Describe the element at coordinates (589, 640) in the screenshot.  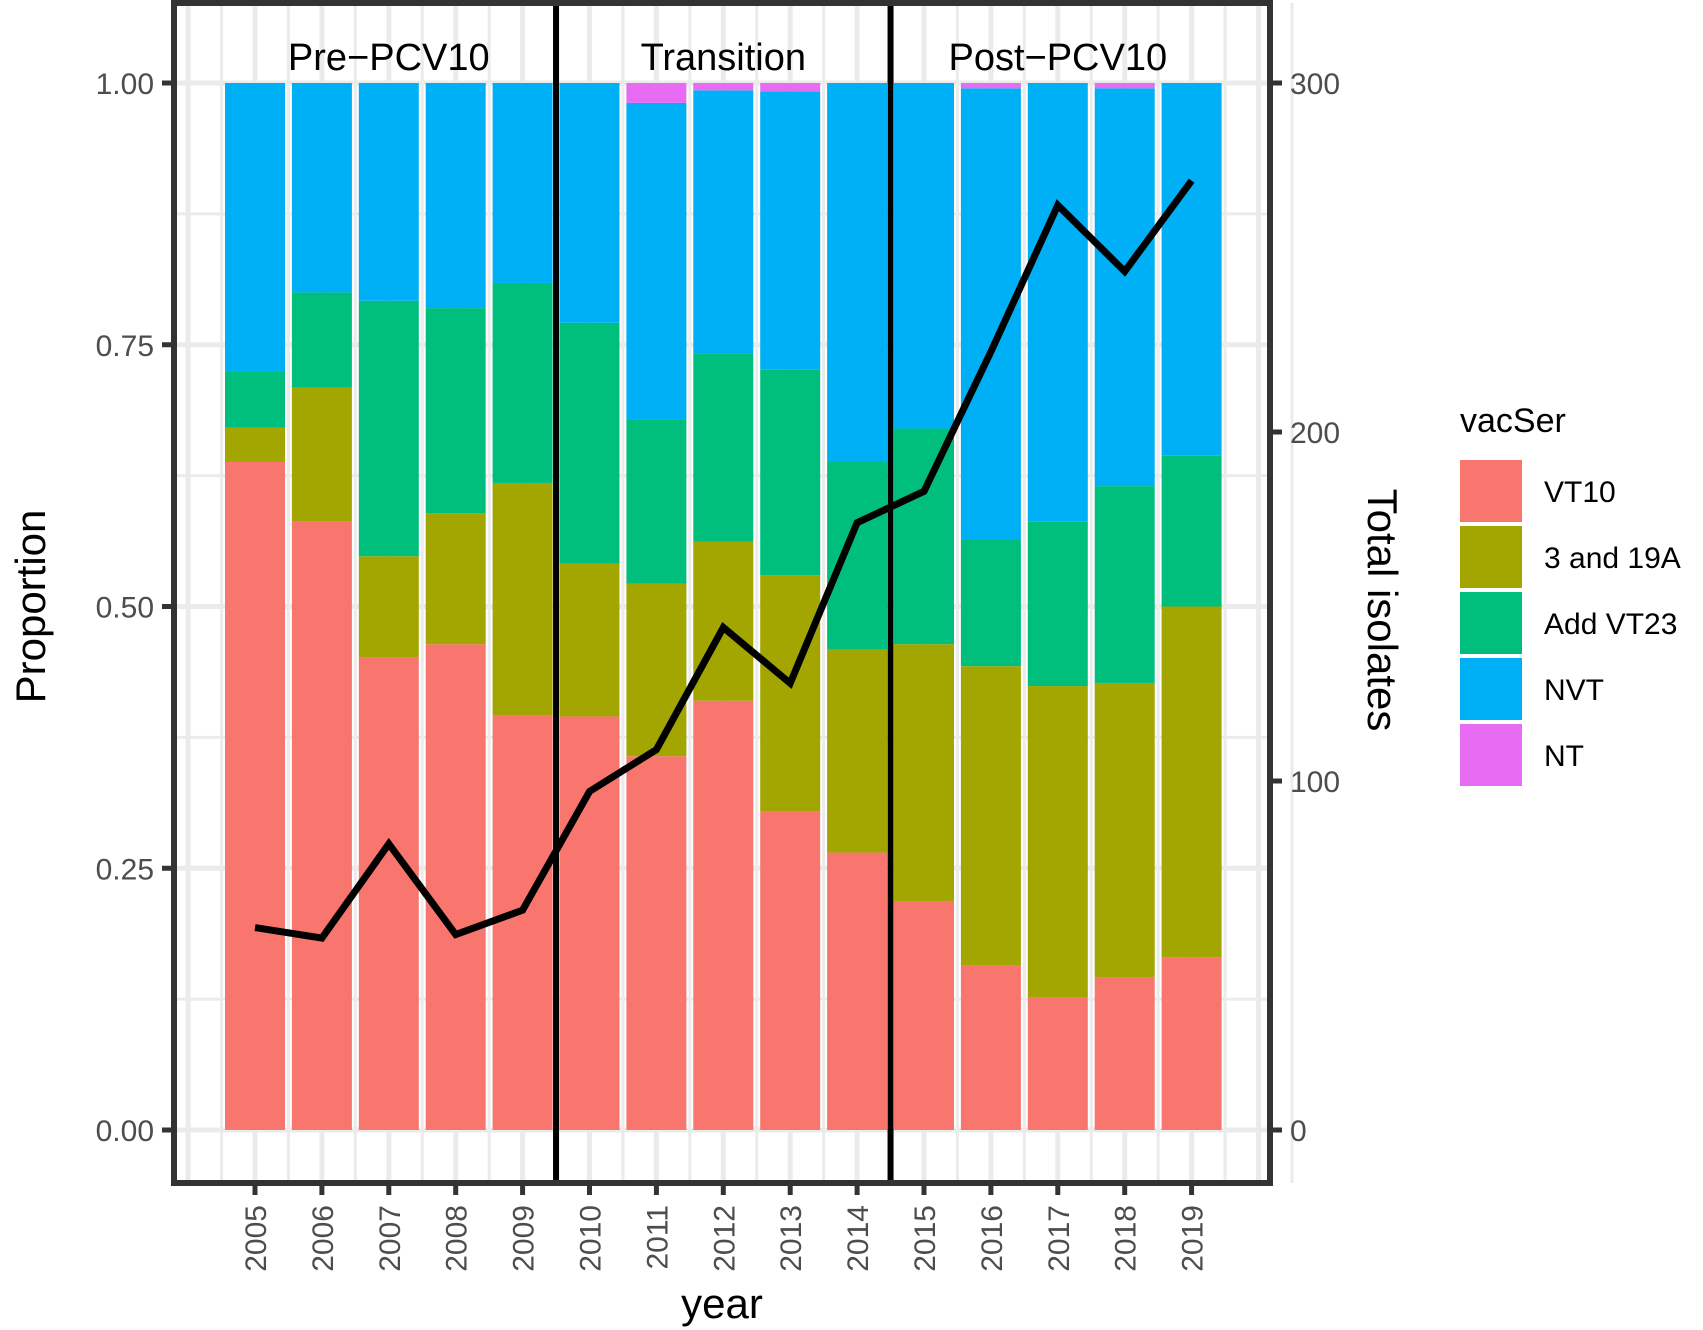
I see `bar-segment-3-and-19a-2010` at that location.